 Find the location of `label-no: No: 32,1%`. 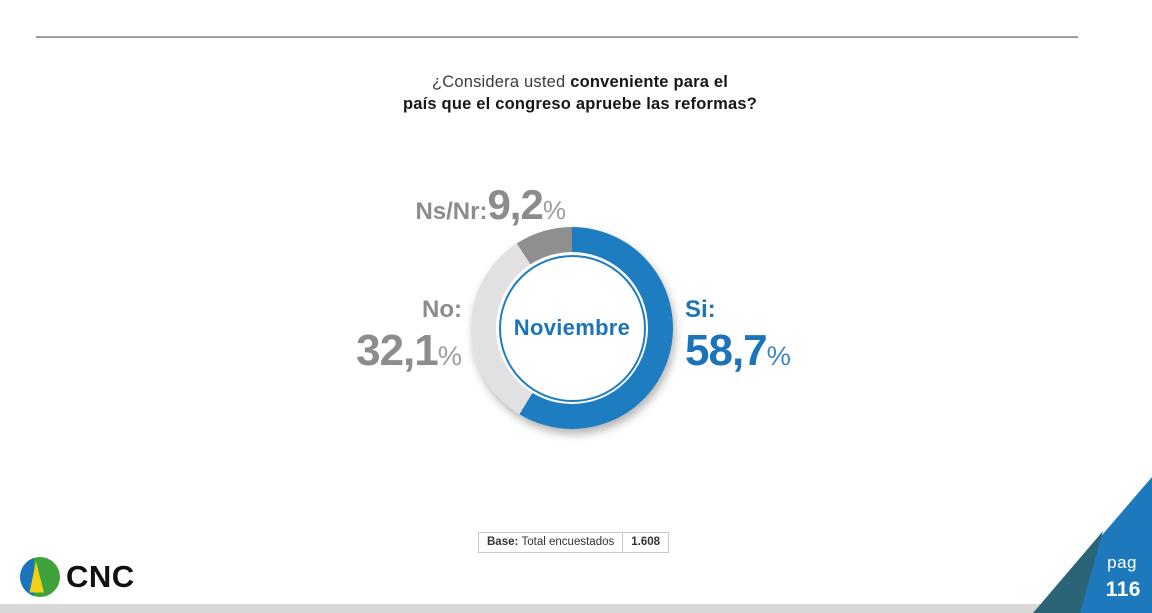

label-no: No: 32,1% is located at coordinates (409, 336).